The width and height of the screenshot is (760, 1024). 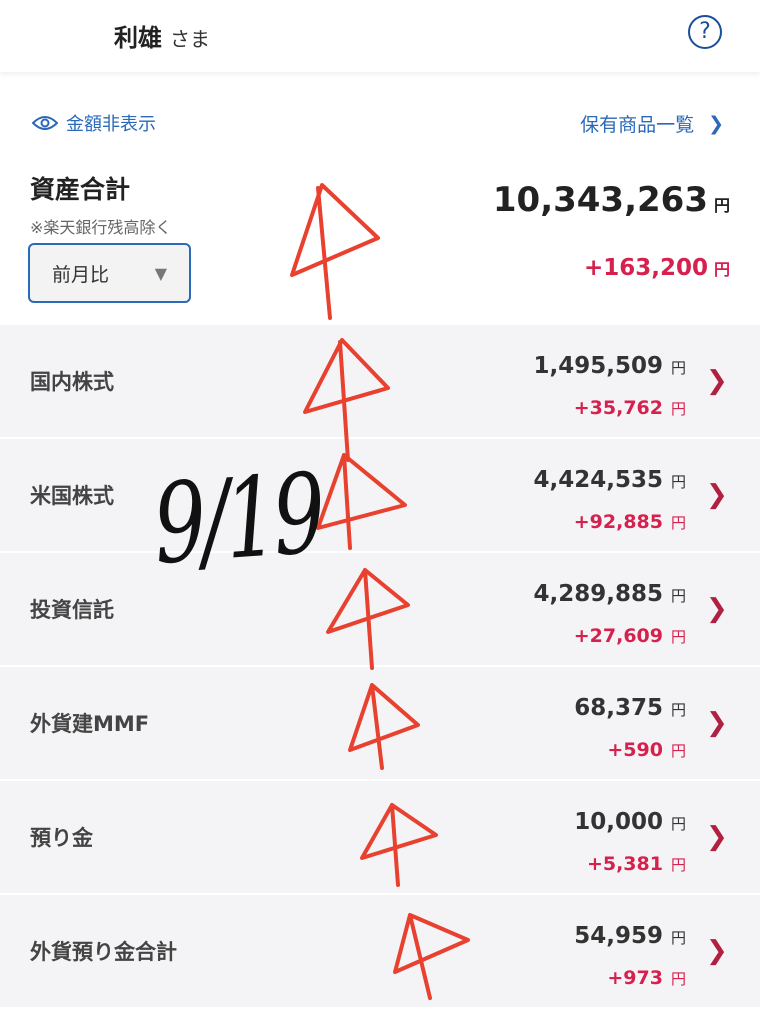 I want to click on asset-row: 預り金 10,000 円 +5,381 円 ❯, so click(x=380, y=837).